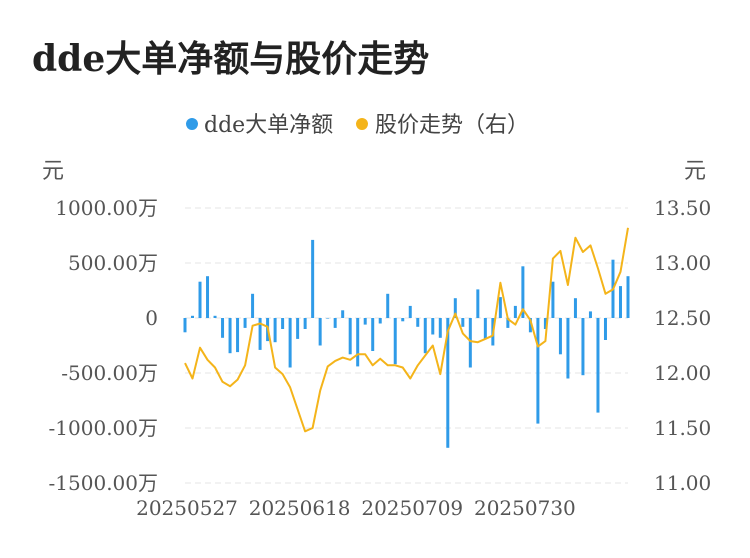 The height and width of the screenshot is (558, 750). I want to click on right-axis-ticks: 13.50 13.00 12.50 12.00 11.50 11.00, so click(682, 345).